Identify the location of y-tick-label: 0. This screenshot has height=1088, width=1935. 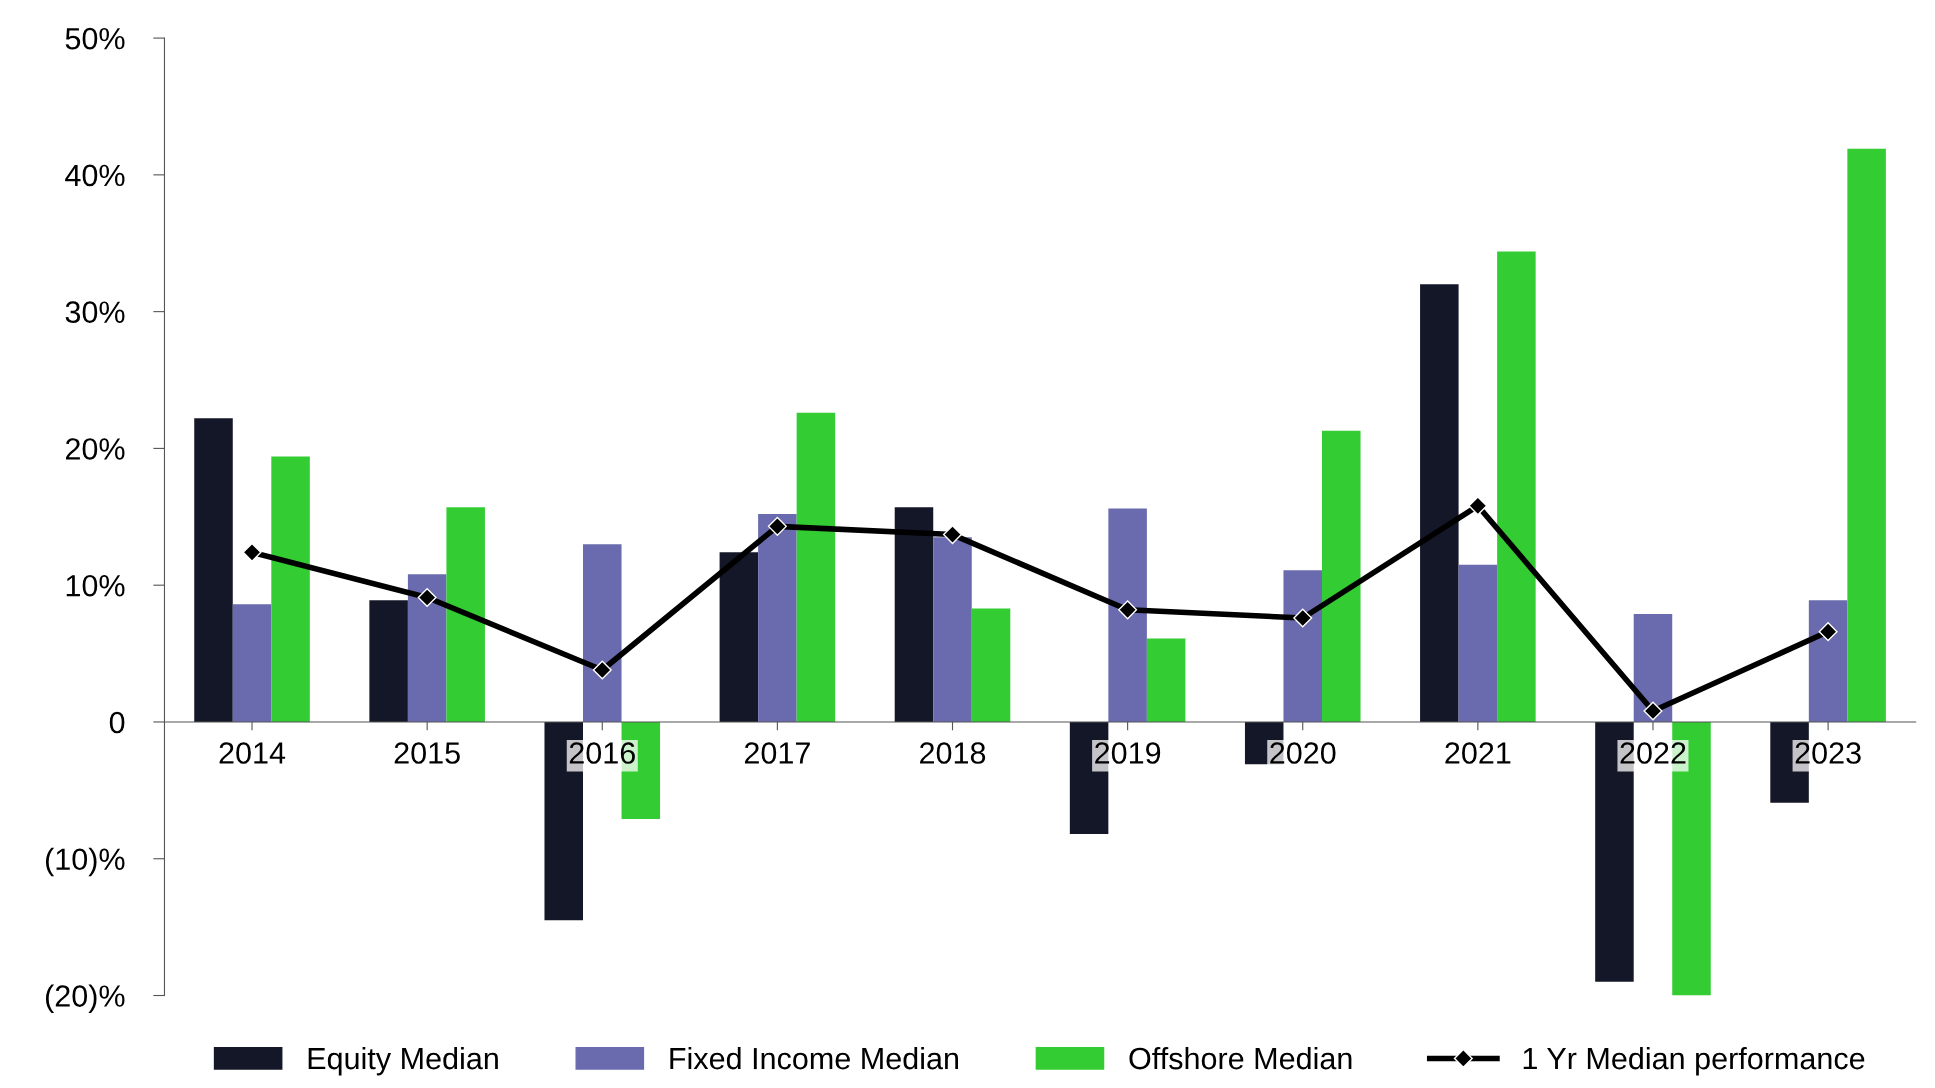
(117, 722).